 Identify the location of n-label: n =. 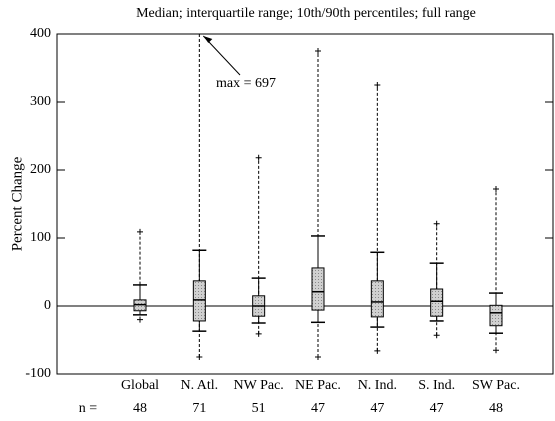
(88, 408).